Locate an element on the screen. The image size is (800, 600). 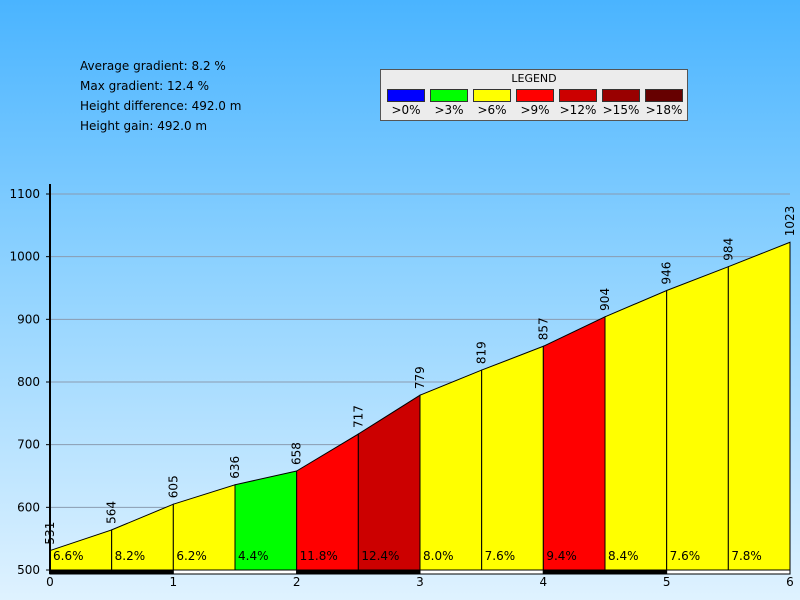
elevation-label: 717 is located at coordinates (358, 416).